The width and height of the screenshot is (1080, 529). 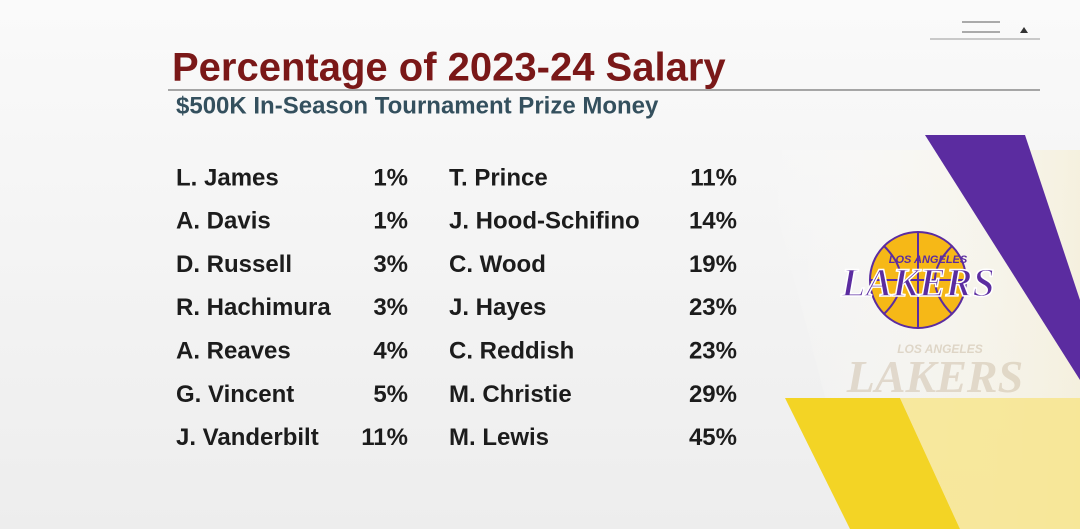 I want to click on logo-city-reflection: LOS ANGELES, so click(x=940, y=349).